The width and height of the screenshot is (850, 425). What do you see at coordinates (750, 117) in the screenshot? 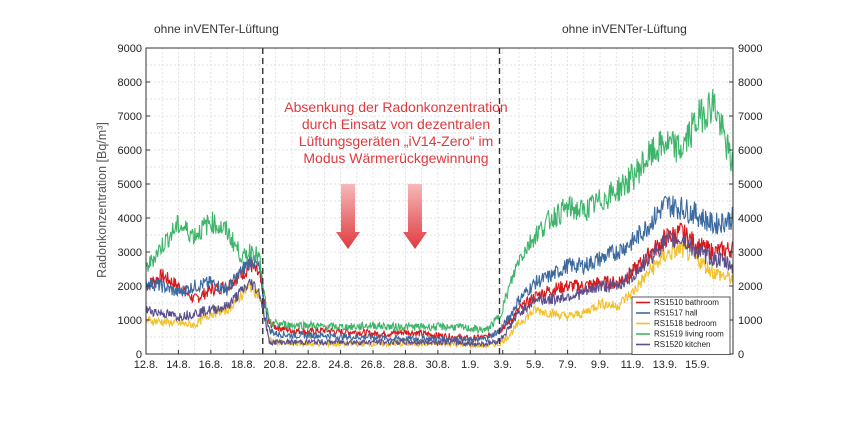
I see `y-tick-label-right: 7000` at bounding box center [750, 117].